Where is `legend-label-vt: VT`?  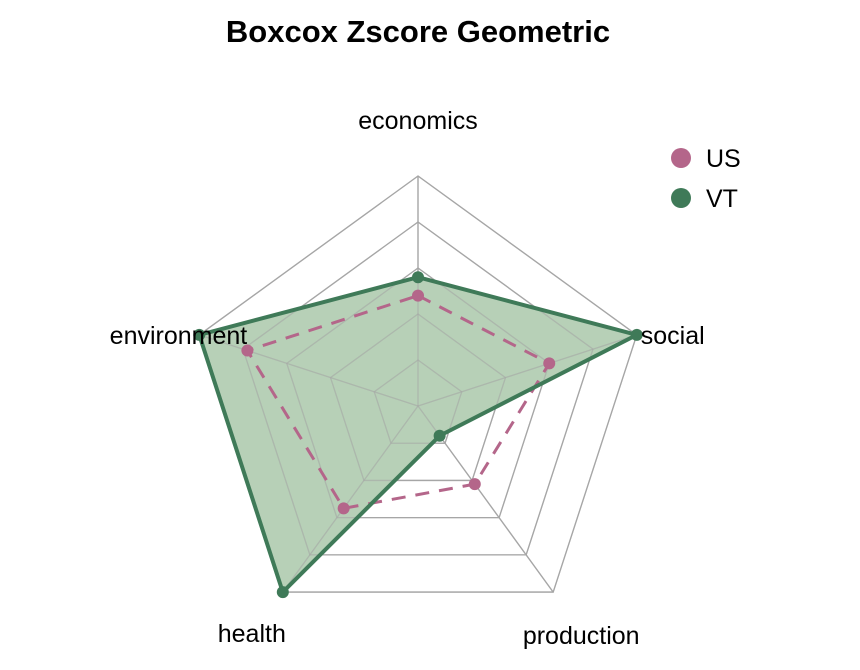
legend-label-vt: VT is located at coordinates (722, 199).